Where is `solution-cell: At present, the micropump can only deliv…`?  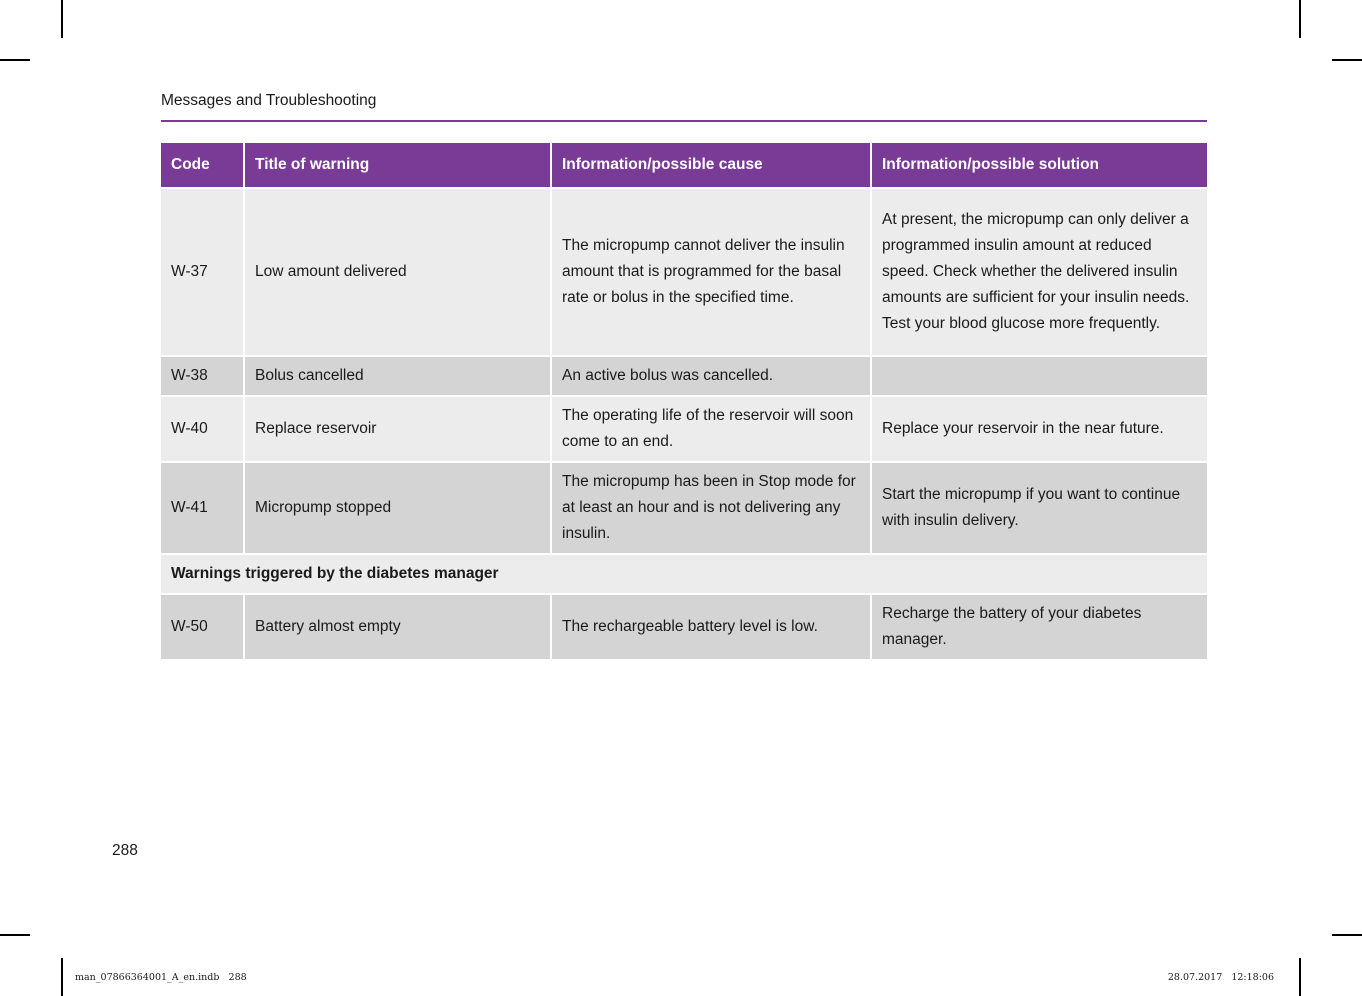
solution-cell: At present, the micropump can only deliv… is located at coordinates (1039, 272).